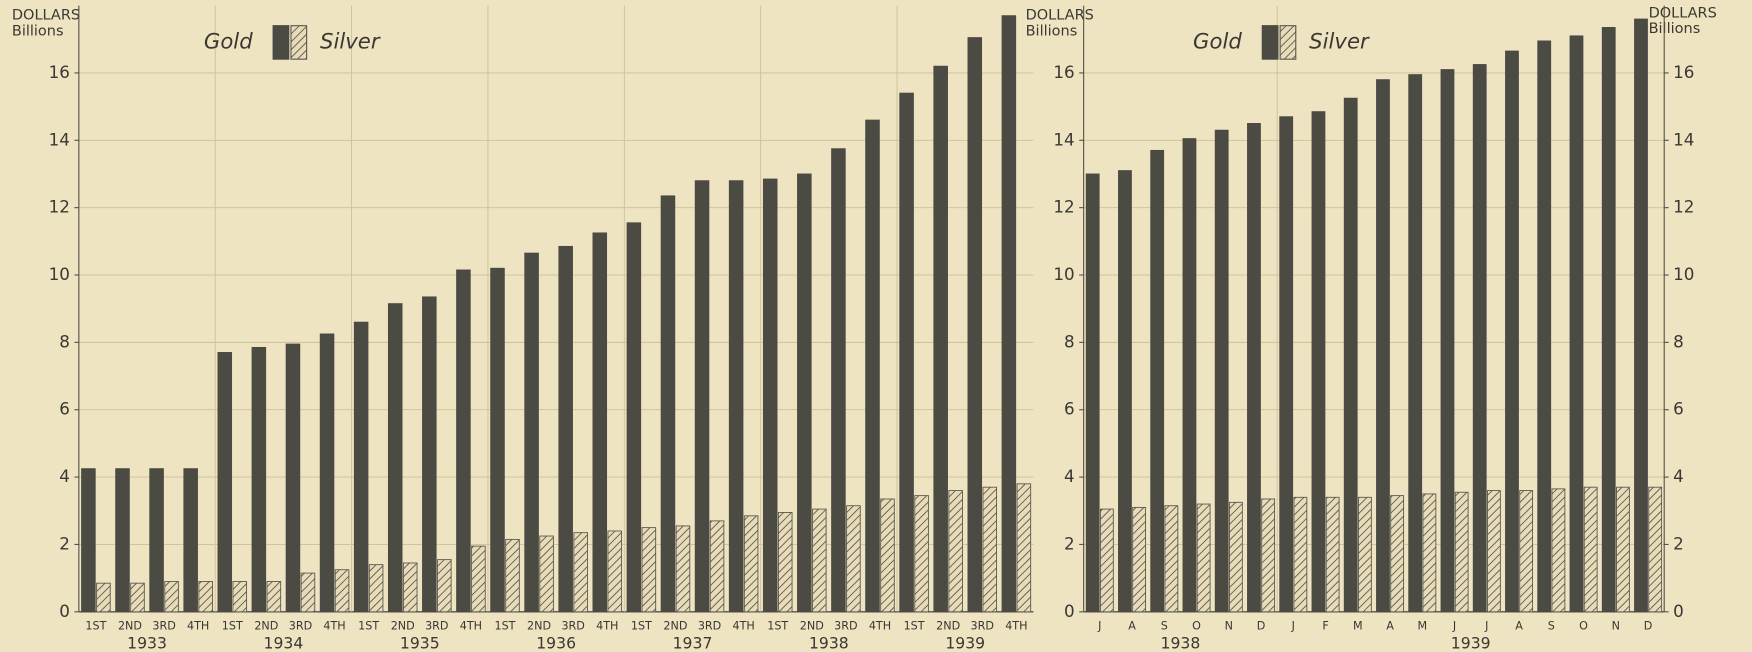 This screenshot has width=1752, height=652. What do you see at coordinates (1683, 13) in the screenshot?
I see `y2-axis-label: DOLLARS` at bounding box center [1683, 13].